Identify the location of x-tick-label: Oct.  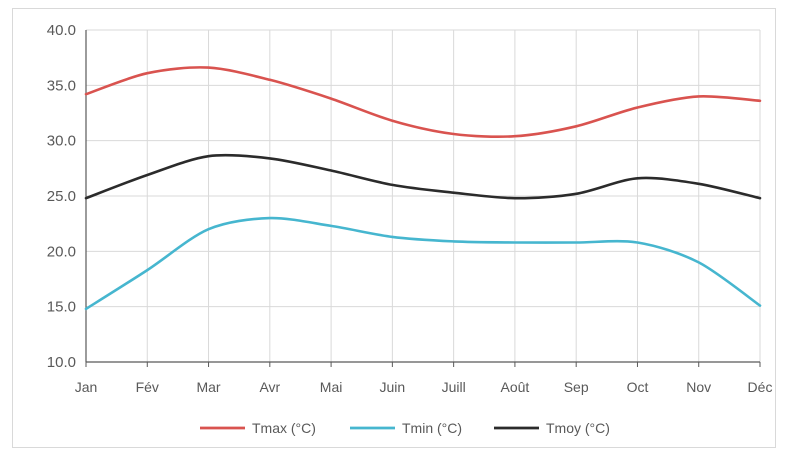
(638, 387).